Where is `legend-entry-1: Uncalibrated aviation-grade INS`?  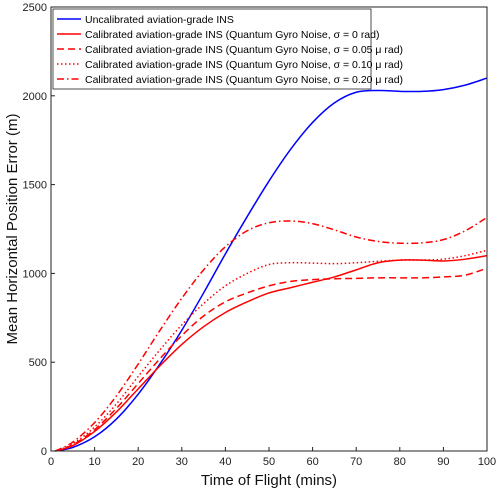
legend-entry-1: Uncalibrated aviation-grade INS is located at coordinates (159, 20).